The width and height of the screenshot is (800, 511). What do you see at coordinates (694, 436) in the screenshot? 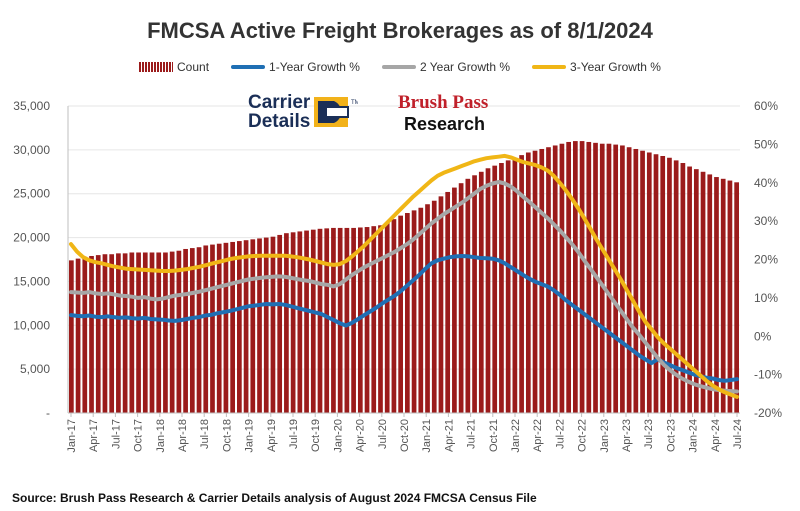
I see `x-tick-label: Jan-24` at bounding box center [694, 436].